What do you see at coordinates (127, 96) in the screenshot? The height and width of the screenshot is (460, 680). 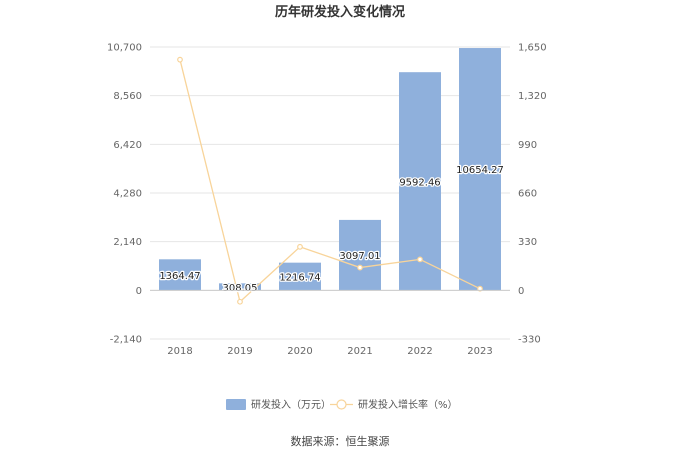 I see `left-axis-tick-label: 8,560` at bounding box center [127, 96].